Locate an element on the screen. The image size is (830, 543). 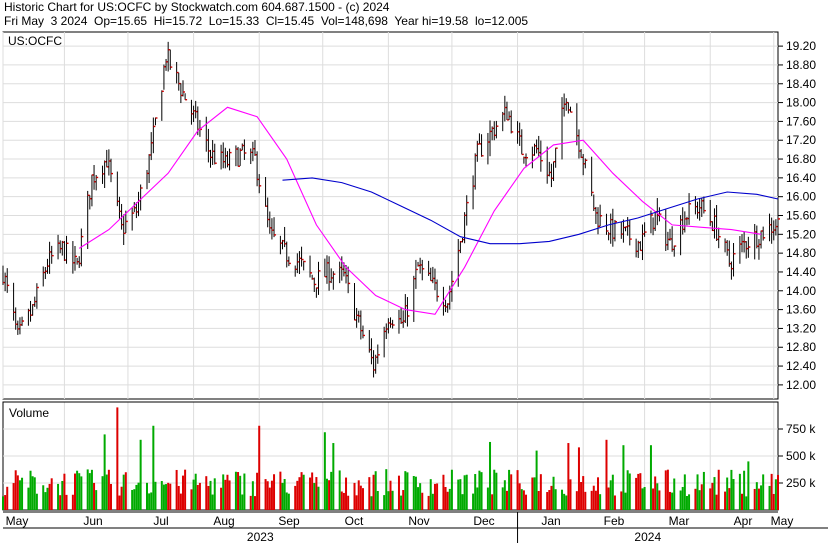
month-label: Nov is located at coordinates (418, 521).